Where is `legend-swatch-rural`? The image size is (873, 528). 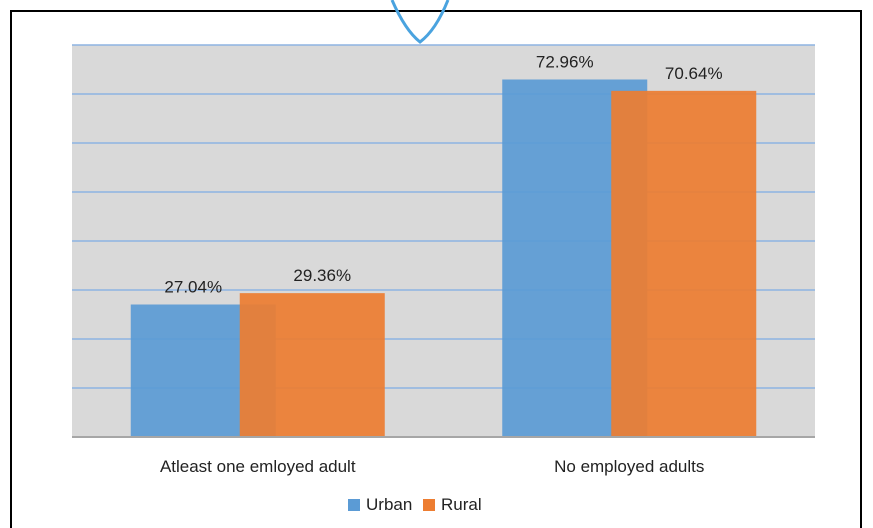
legend-swatch-rural is located at coordinates (429, 505).